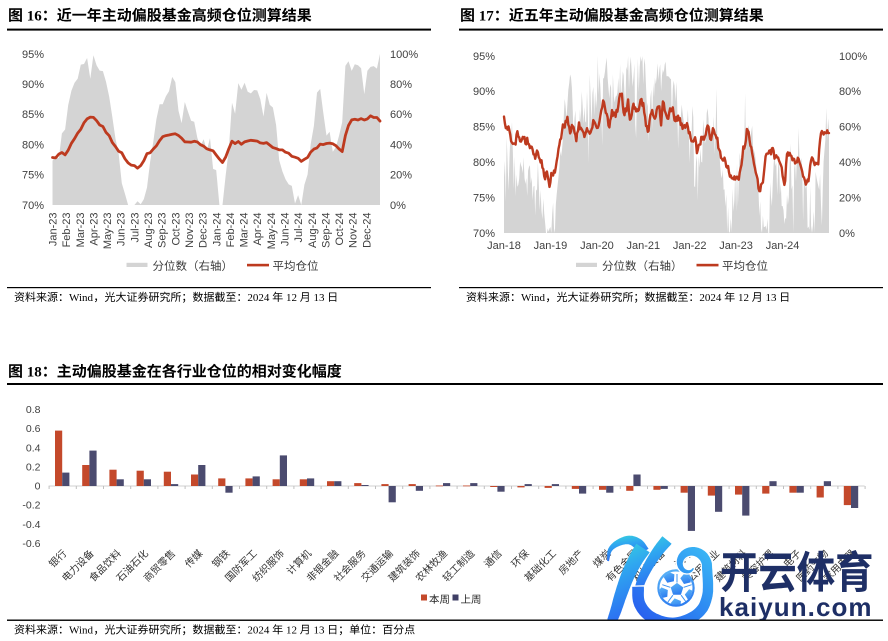 The width and height of the screenshot is (888, 641). I want to click on svg-text: -0.6, so click(31, 544).